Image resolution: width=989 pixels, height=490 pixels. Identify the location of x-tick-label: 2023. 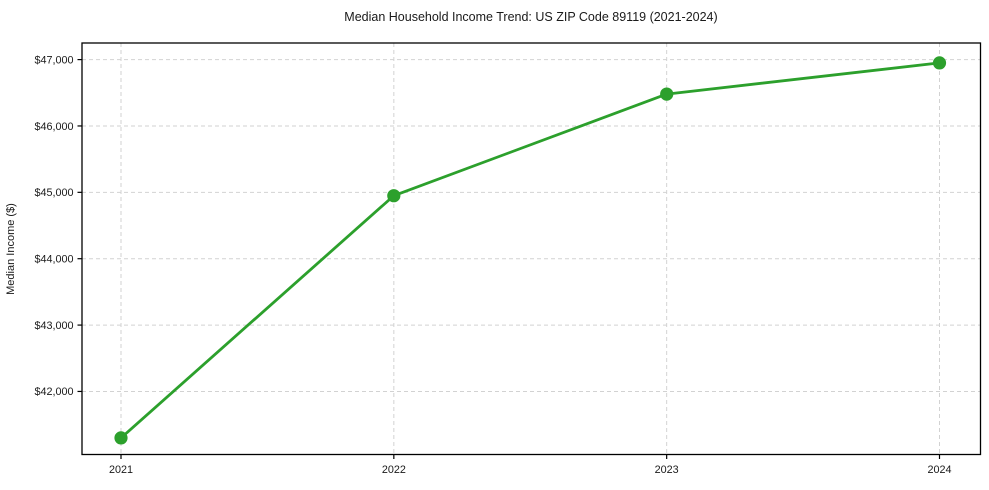
(667, 470).